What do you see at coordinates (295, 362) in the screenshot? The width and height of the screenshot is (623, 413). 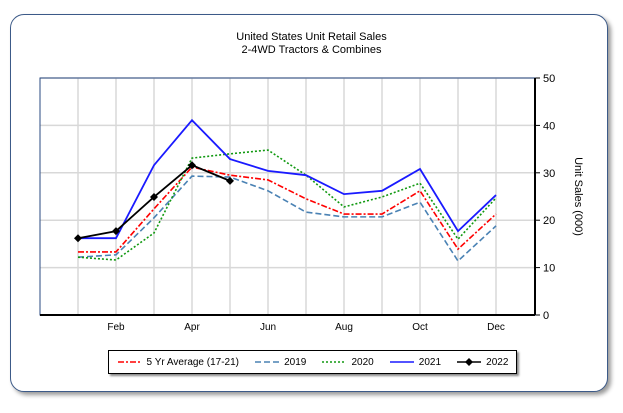 I see `legend-label: 2019` at bounding box center [295, 362].